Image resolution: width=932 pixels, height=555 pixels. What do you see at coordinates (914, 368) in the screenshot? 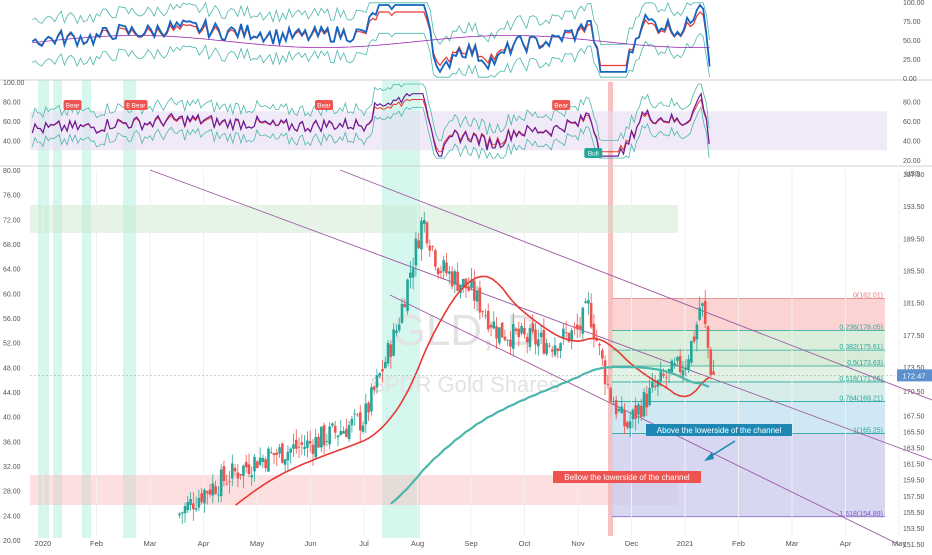
I see `y-tick-label-right: 173.50` at bounding box center [914, 368].